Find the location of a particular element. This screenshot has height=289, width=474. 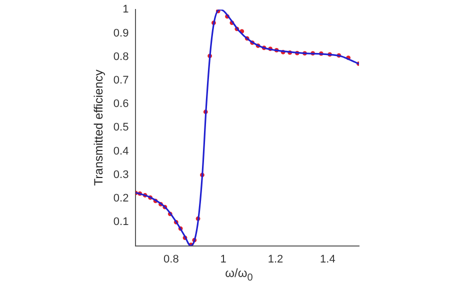

x-tick-label: 1 is located at coordinates (223, 259).